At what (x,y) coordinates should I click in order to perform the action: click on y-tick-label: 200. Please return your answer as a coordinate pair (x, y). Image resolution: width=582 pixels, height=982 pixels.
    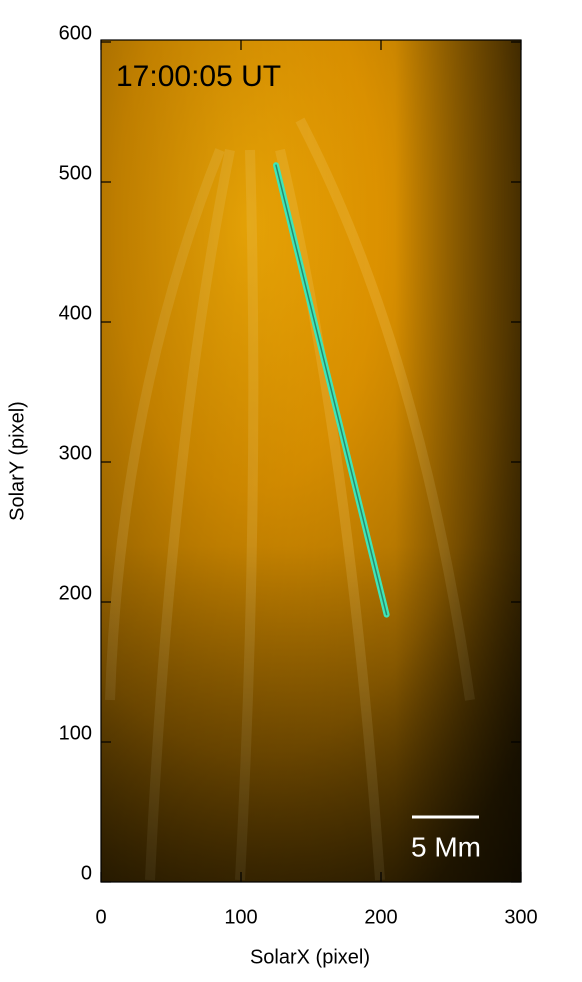
    Looking at the image, I should click on (75, 593).